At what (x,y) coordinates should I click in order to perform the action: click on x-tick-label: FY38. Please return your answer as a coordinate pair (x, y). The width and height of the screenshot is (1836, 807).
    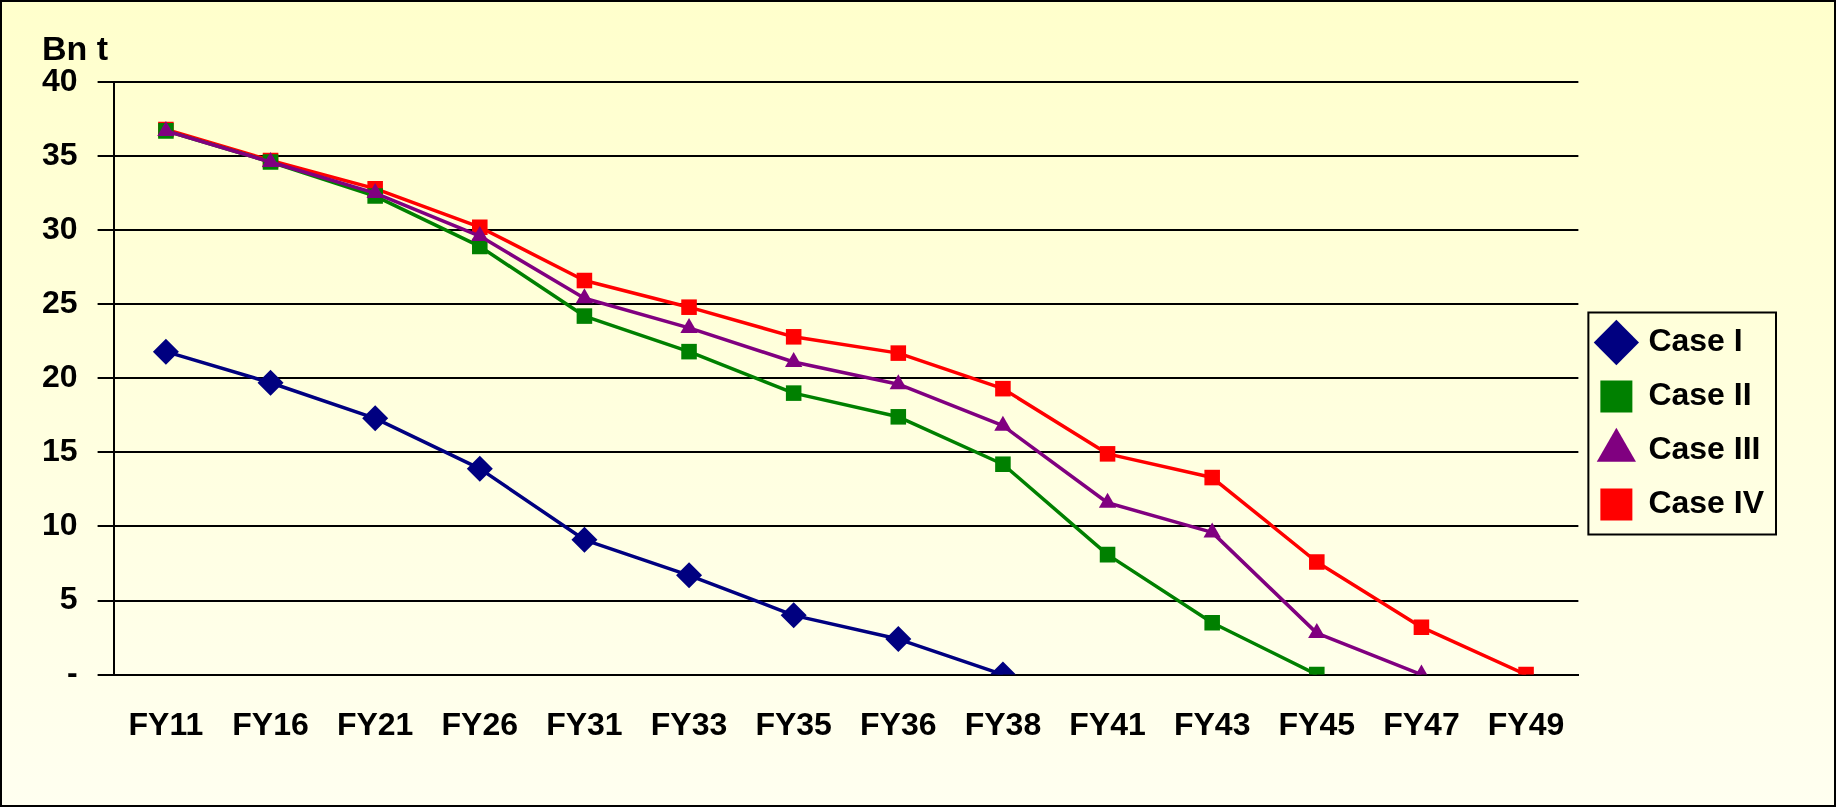
    Looking at the image, I should click on (1003, 723).